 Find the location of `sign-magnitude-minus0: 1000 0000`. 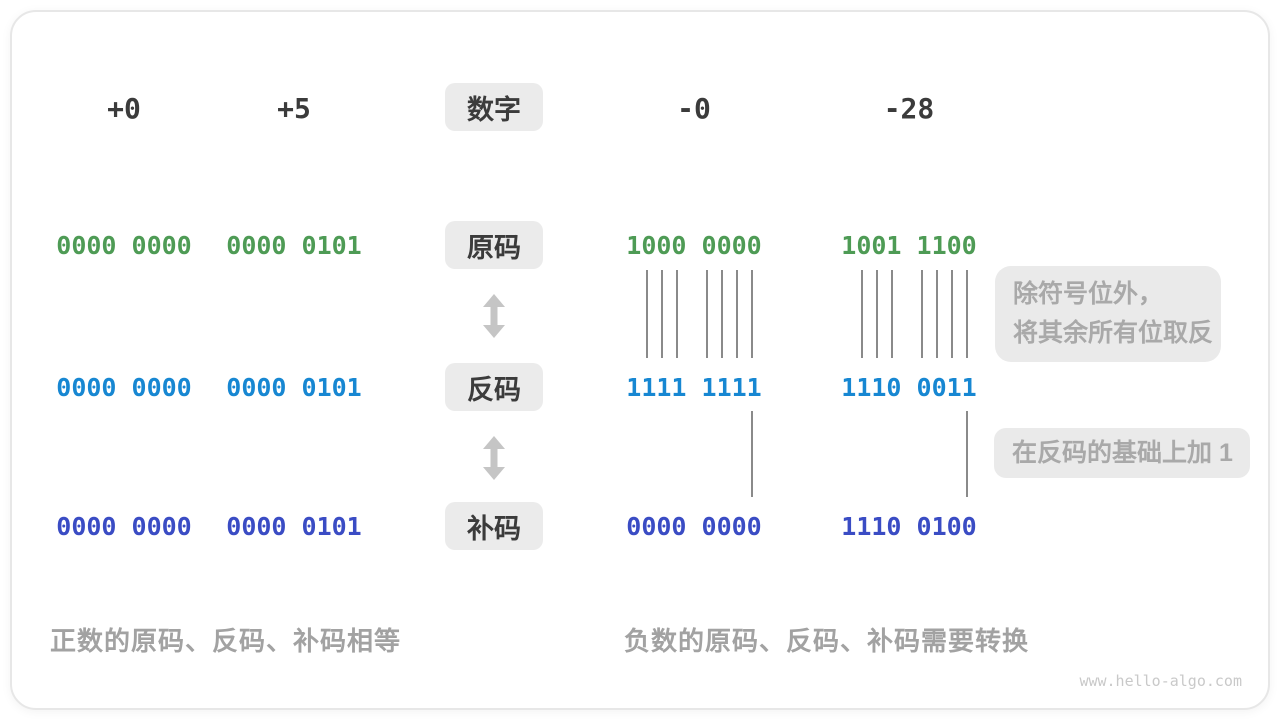

sign-magnitude-minus0: 1000 0000 is located at coordinates (694, 245).